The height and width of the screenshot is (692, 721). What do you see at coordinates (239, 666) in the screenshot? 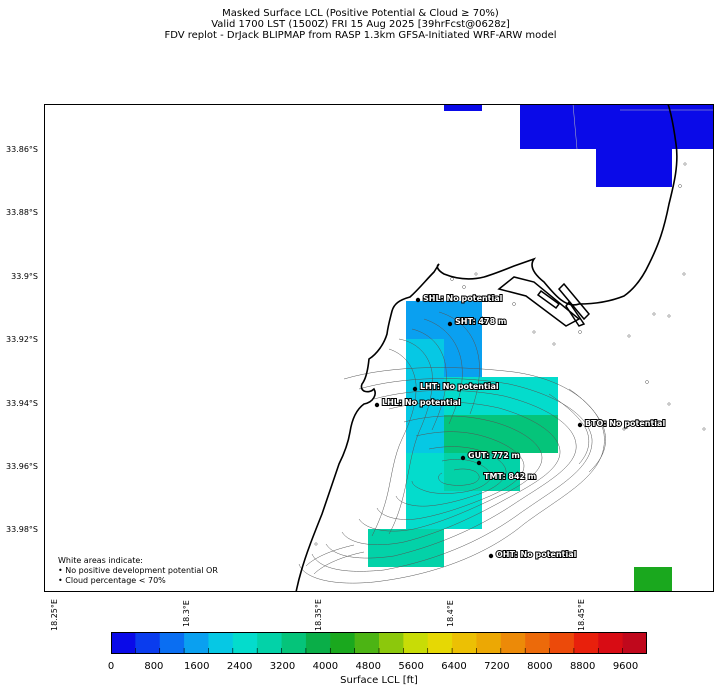
I see `colorbar-tick-label: 2400` at bounding box center [239, 666].